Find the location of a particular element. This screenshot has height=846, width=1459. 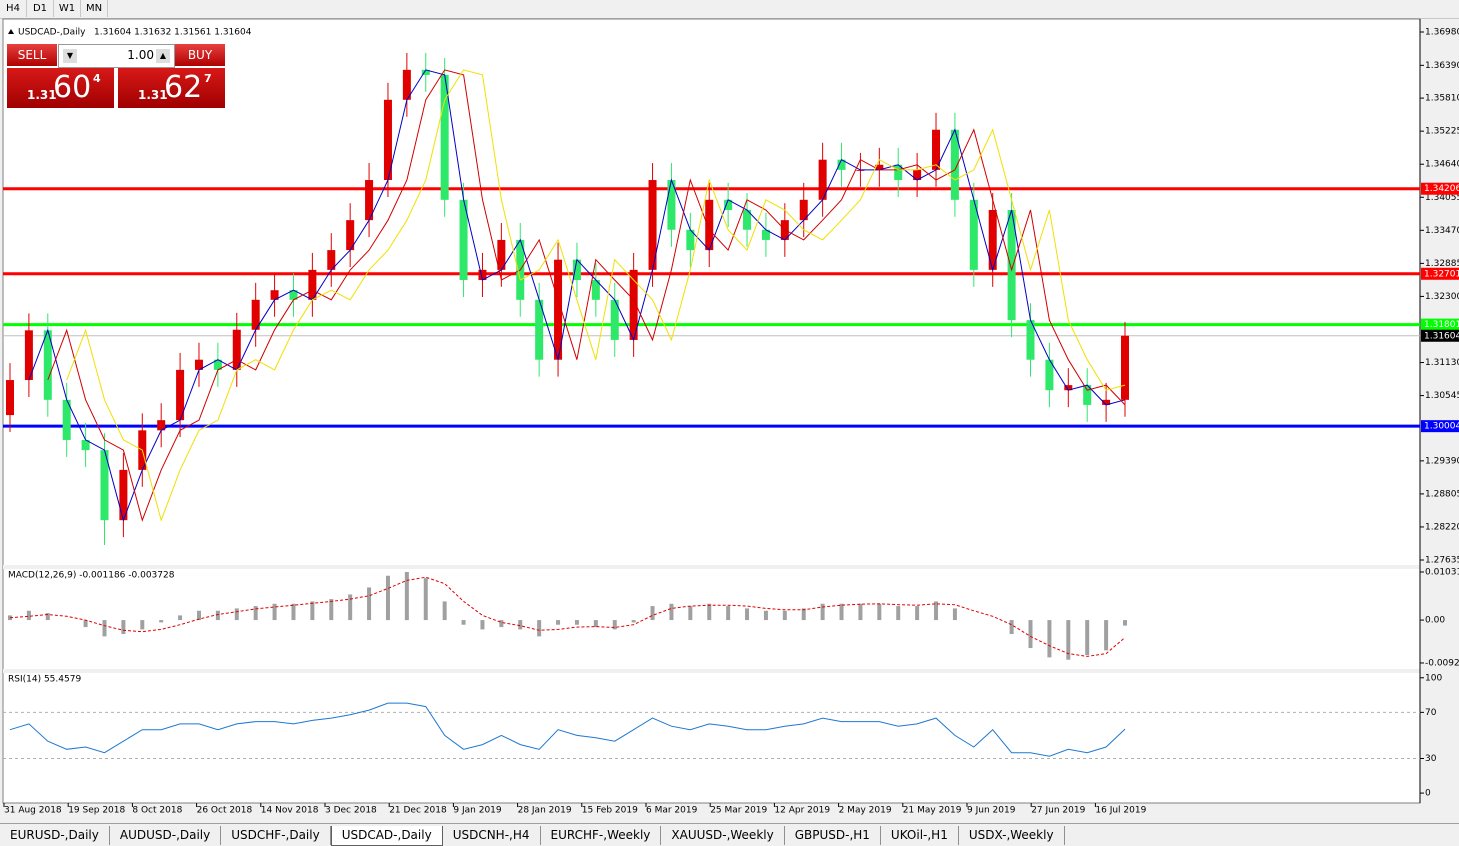

sell-price: 1.31 60 4 is located at coordinates (60, 88).